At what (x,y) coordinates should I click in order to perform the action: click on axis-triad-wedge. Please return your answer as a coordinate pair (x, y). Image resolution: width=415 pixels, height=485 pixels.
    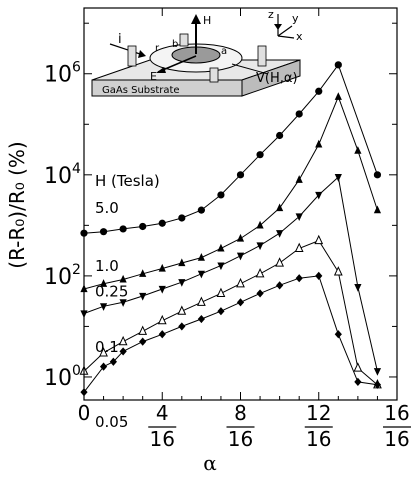
    Looking at the image, I should click on (278, 27).